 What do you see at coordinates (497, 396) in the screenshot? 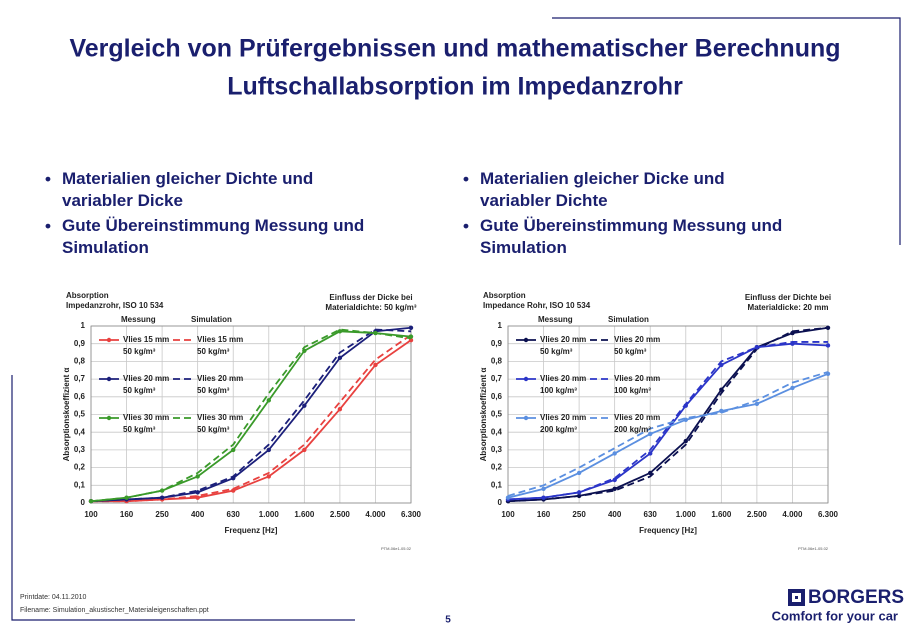
I see `y-tick-label: 0,6` at bounding box center [497, 396].